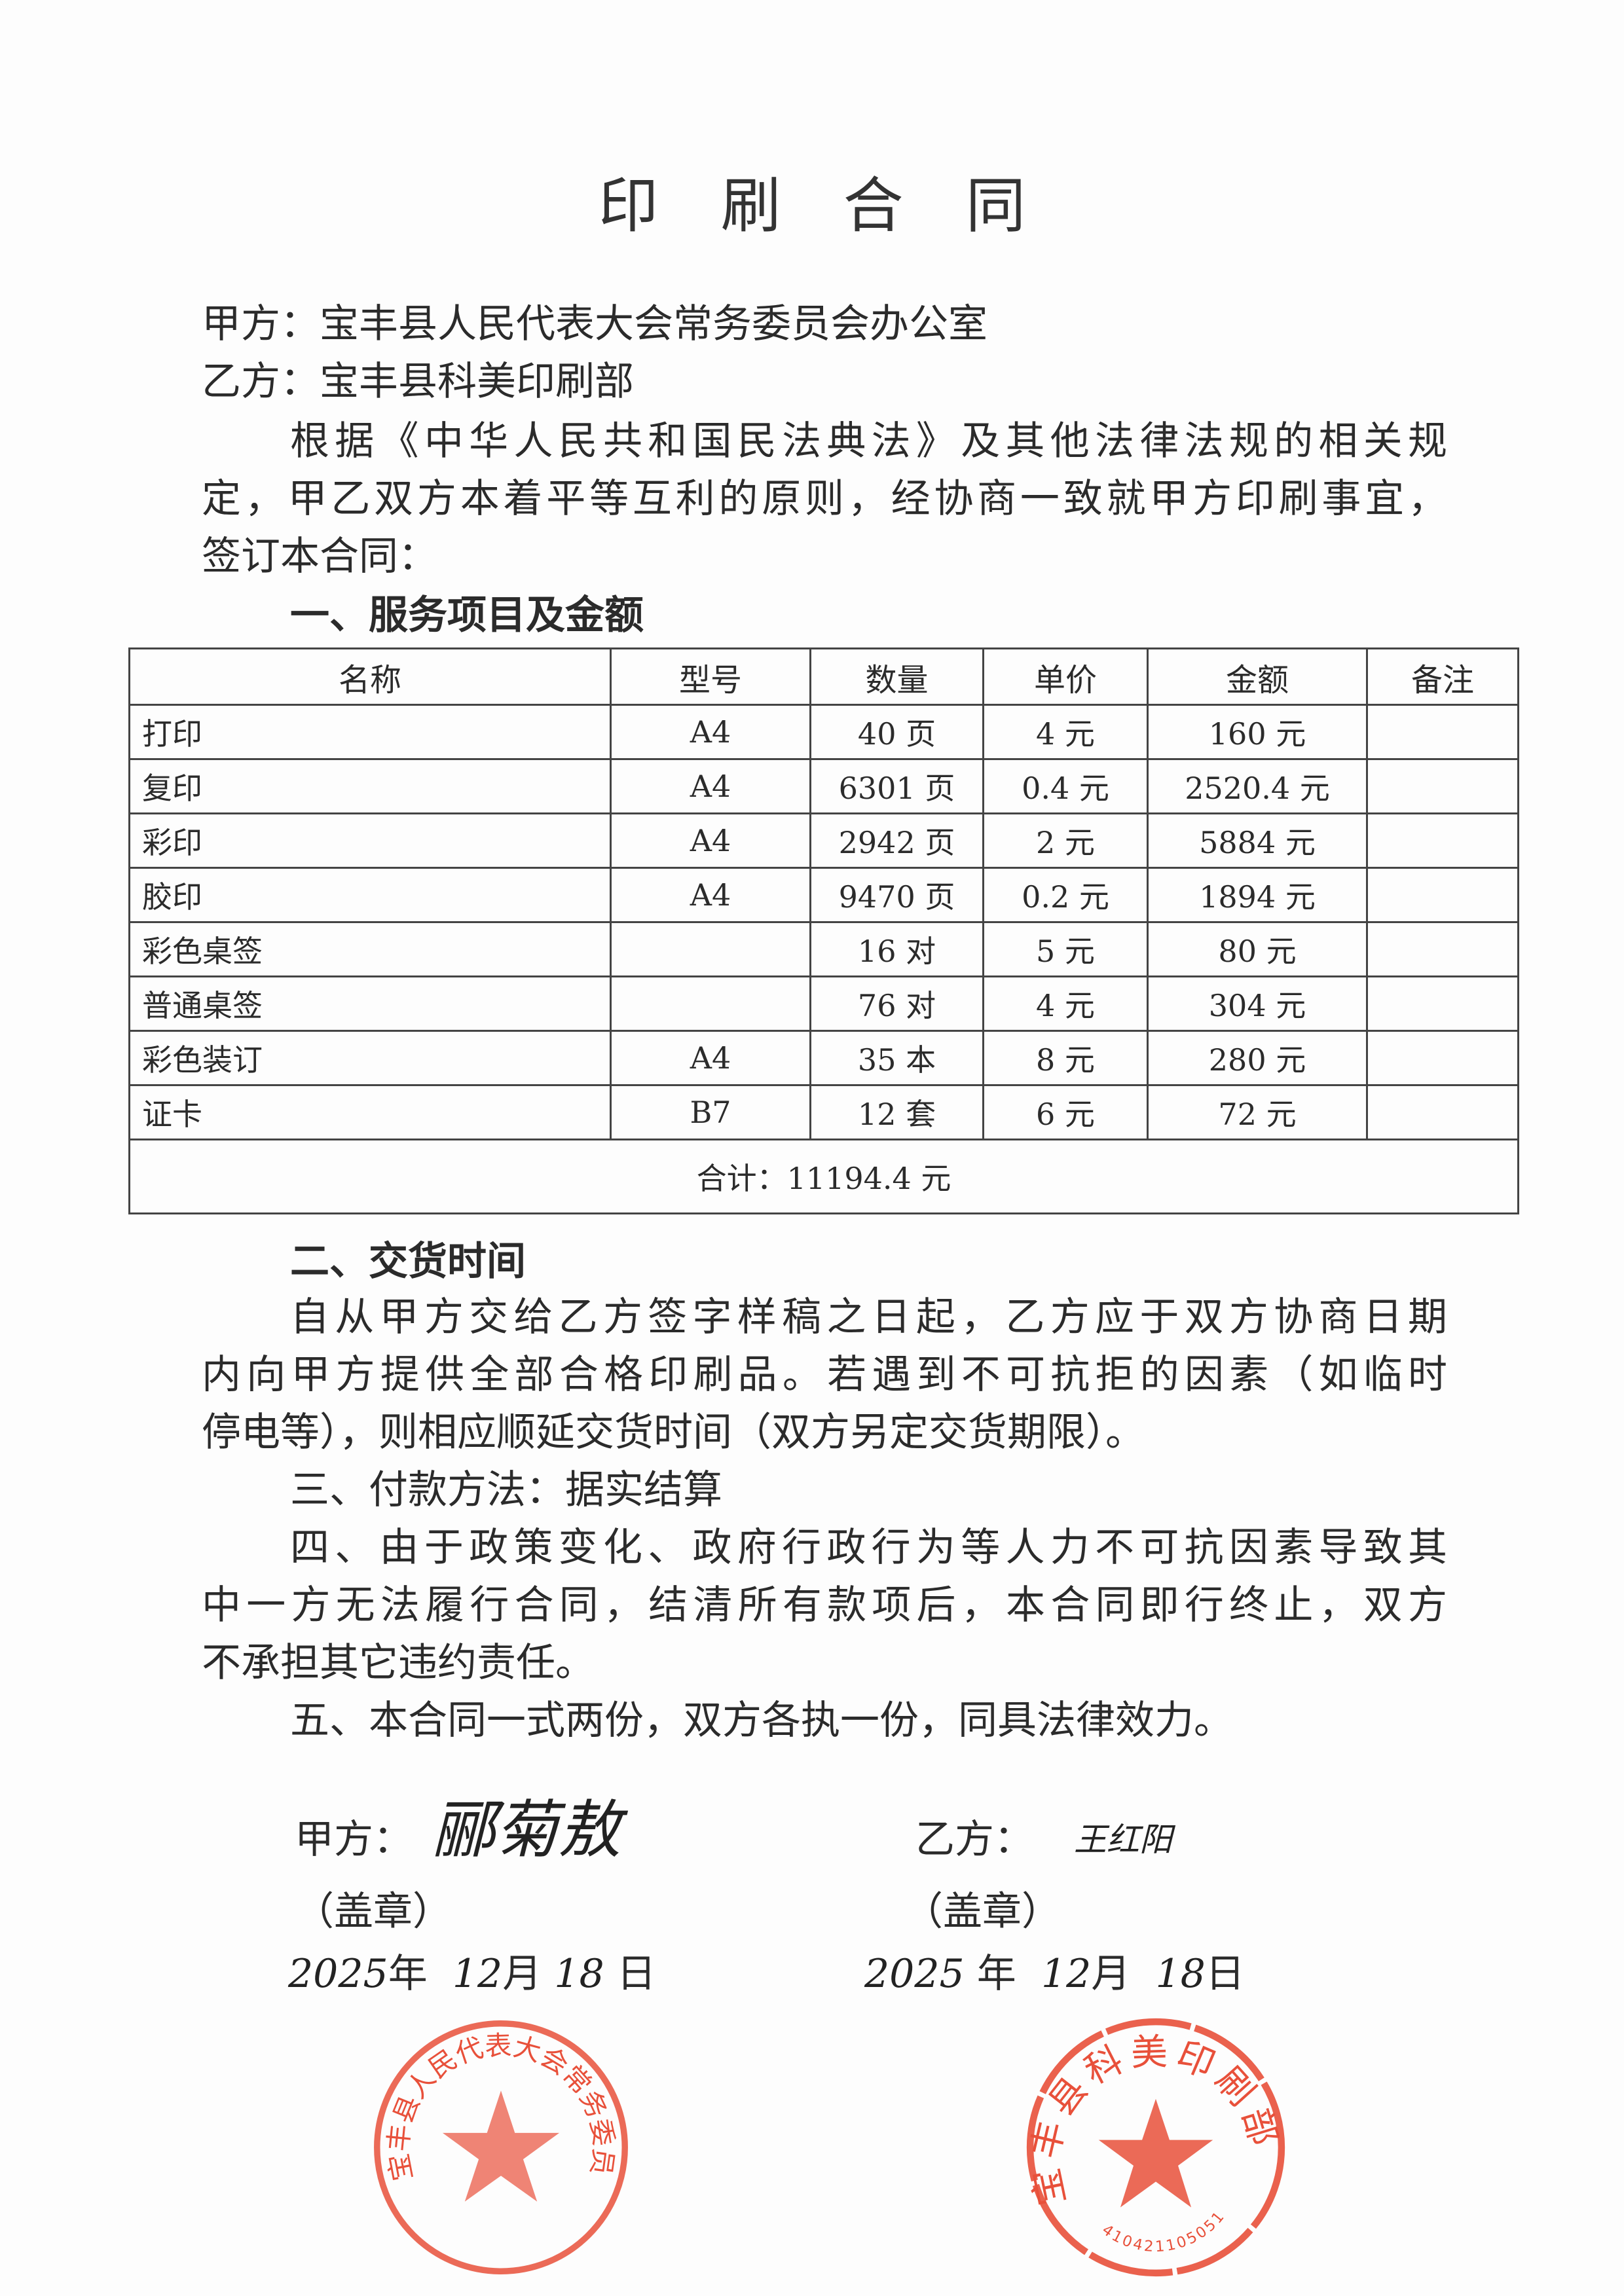 This screenshot has width=1624, height=2296. I want to click on section4-line-3: 不承担其它违约责任。, so click(398, 1663).